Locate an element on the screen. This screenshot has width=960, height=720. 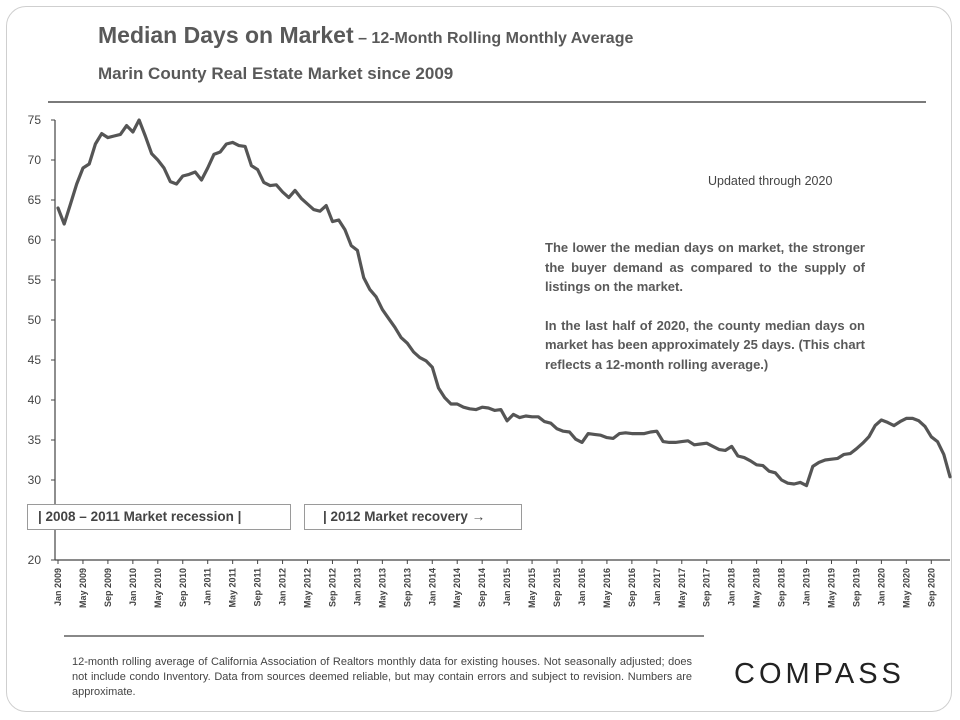
y-tick-label: 55 is located at coordinates (35, 280).